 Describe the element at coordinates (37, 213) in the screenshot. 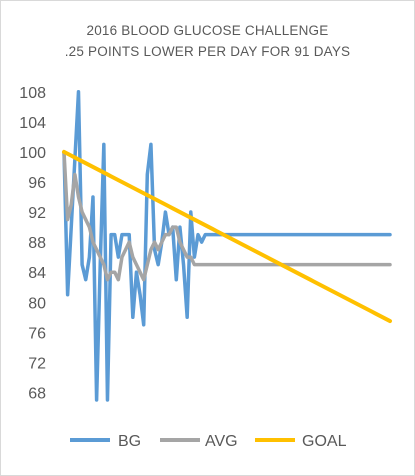

I see `y-tick-label: 92` at that location.